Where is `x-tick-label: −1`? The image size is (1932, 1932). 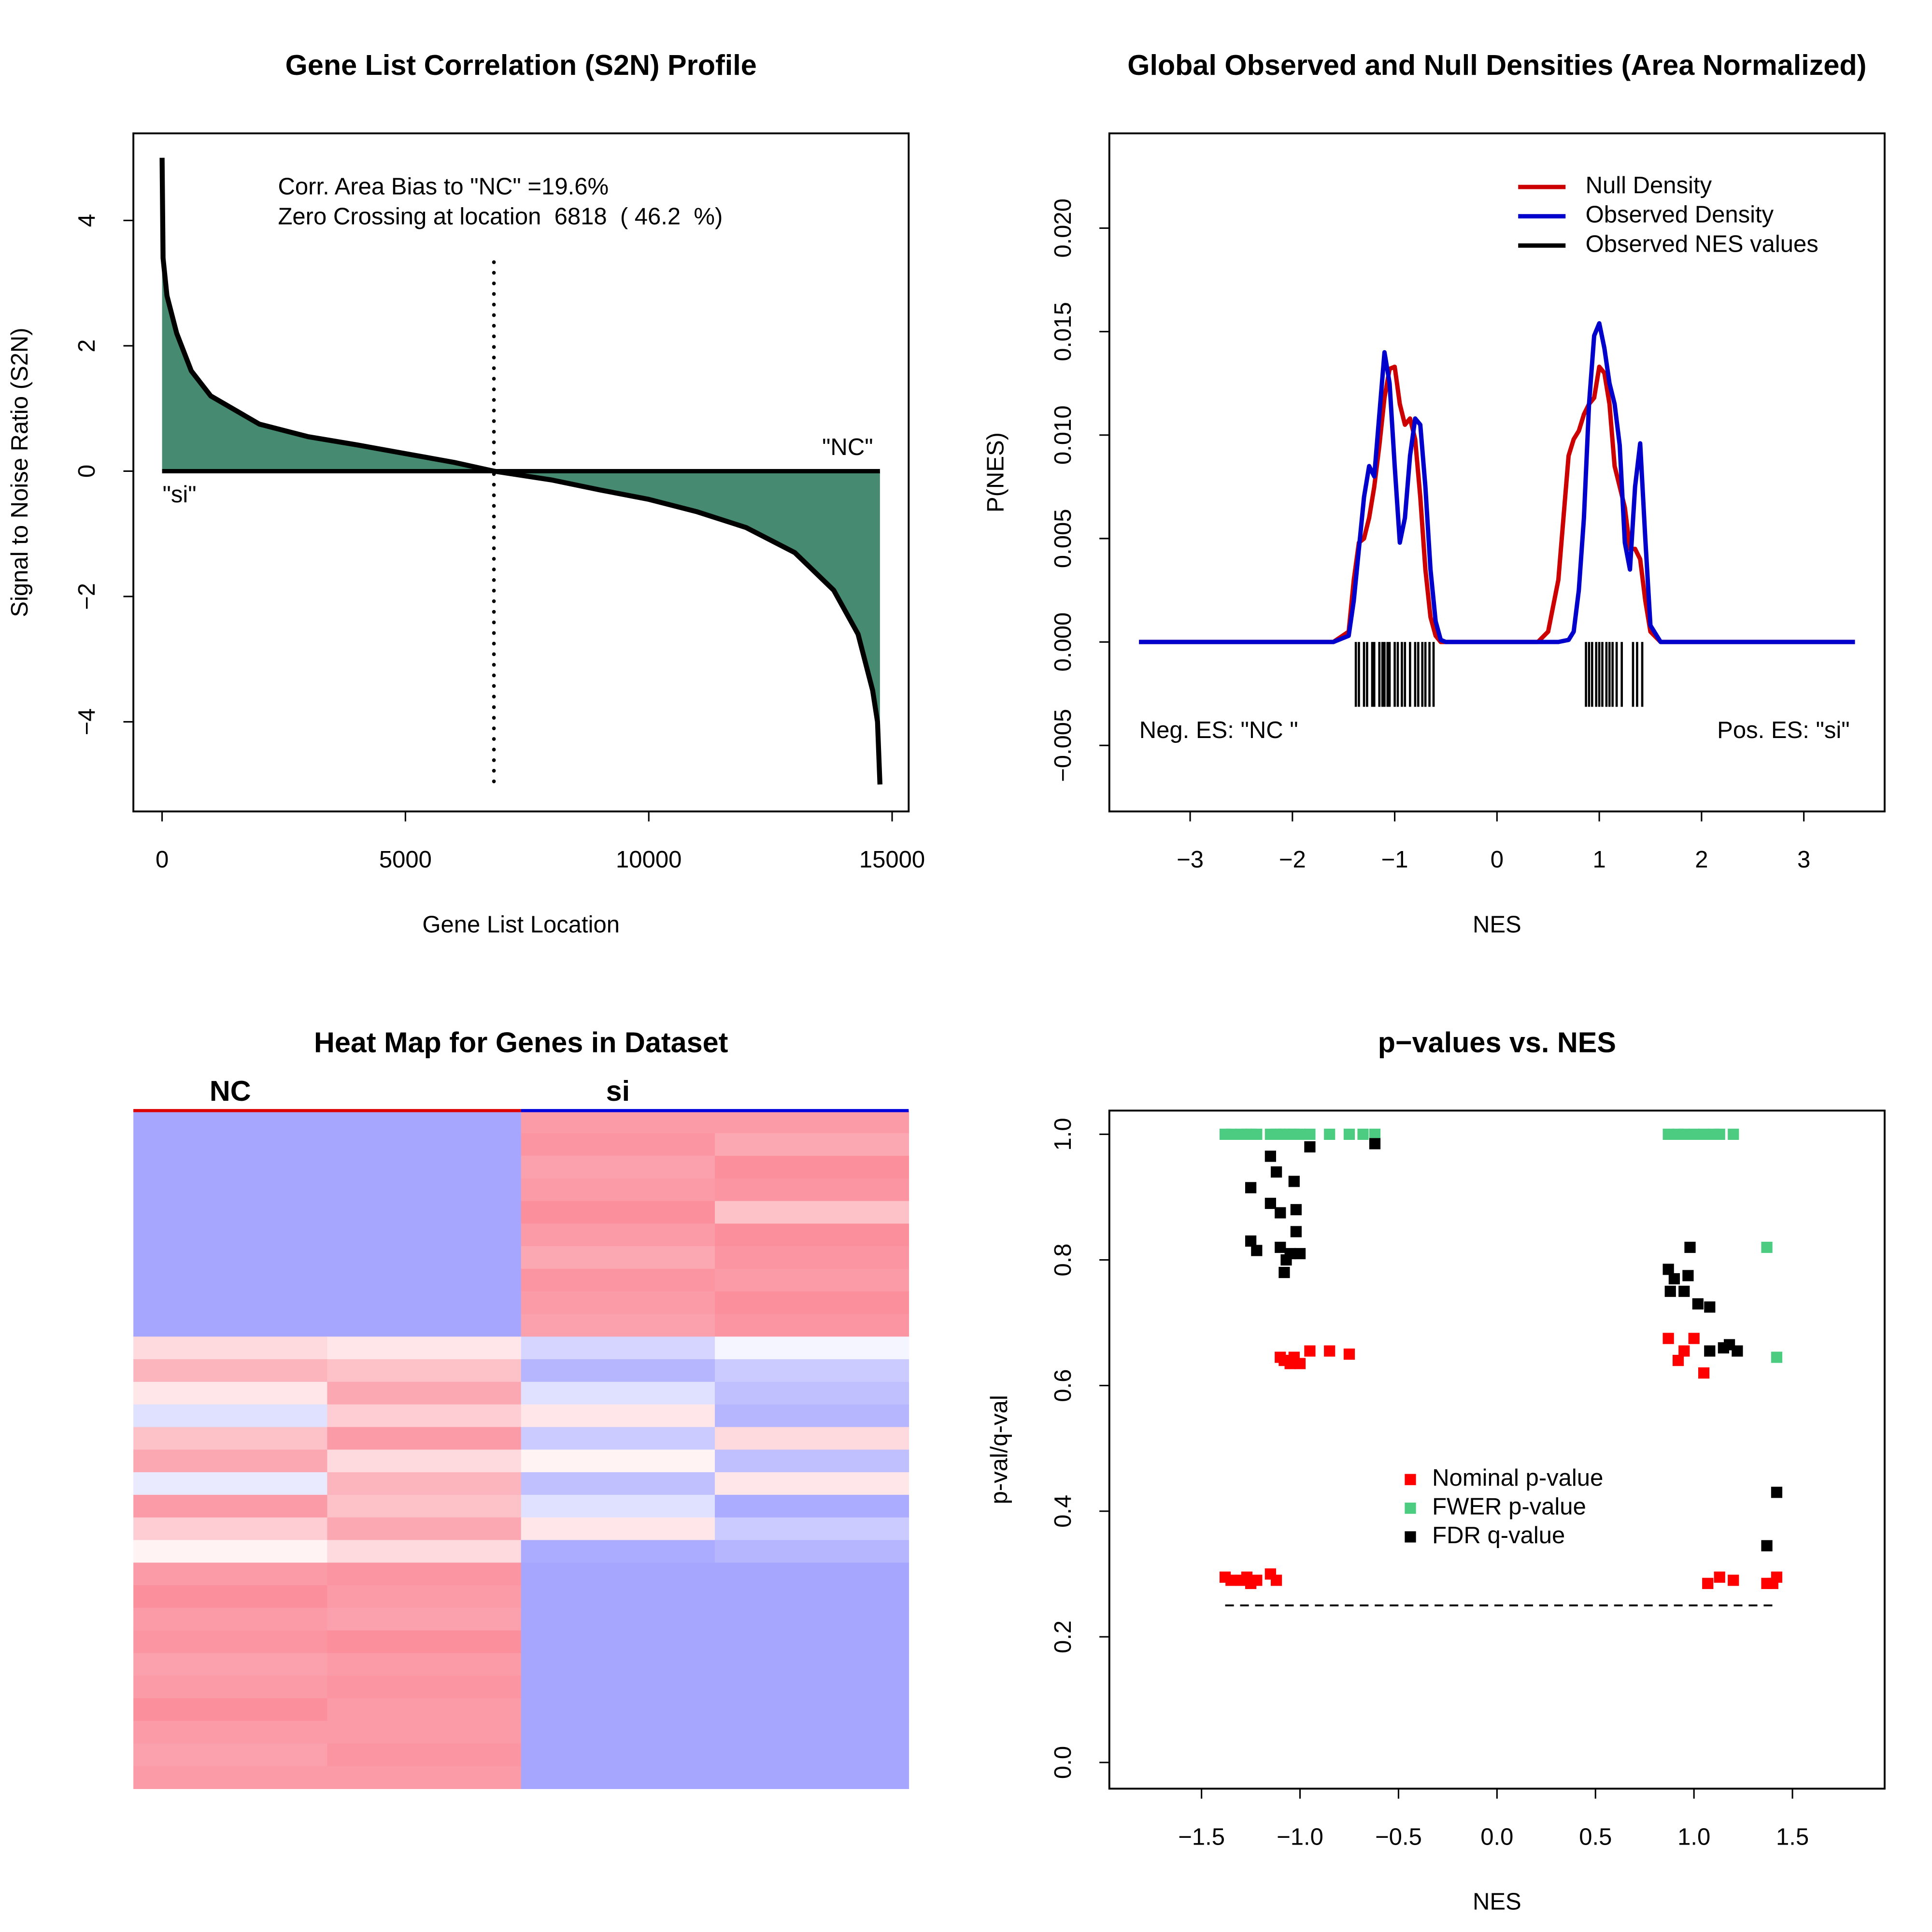
x-tick-label: −1 is located at coordinates (1394, 860).